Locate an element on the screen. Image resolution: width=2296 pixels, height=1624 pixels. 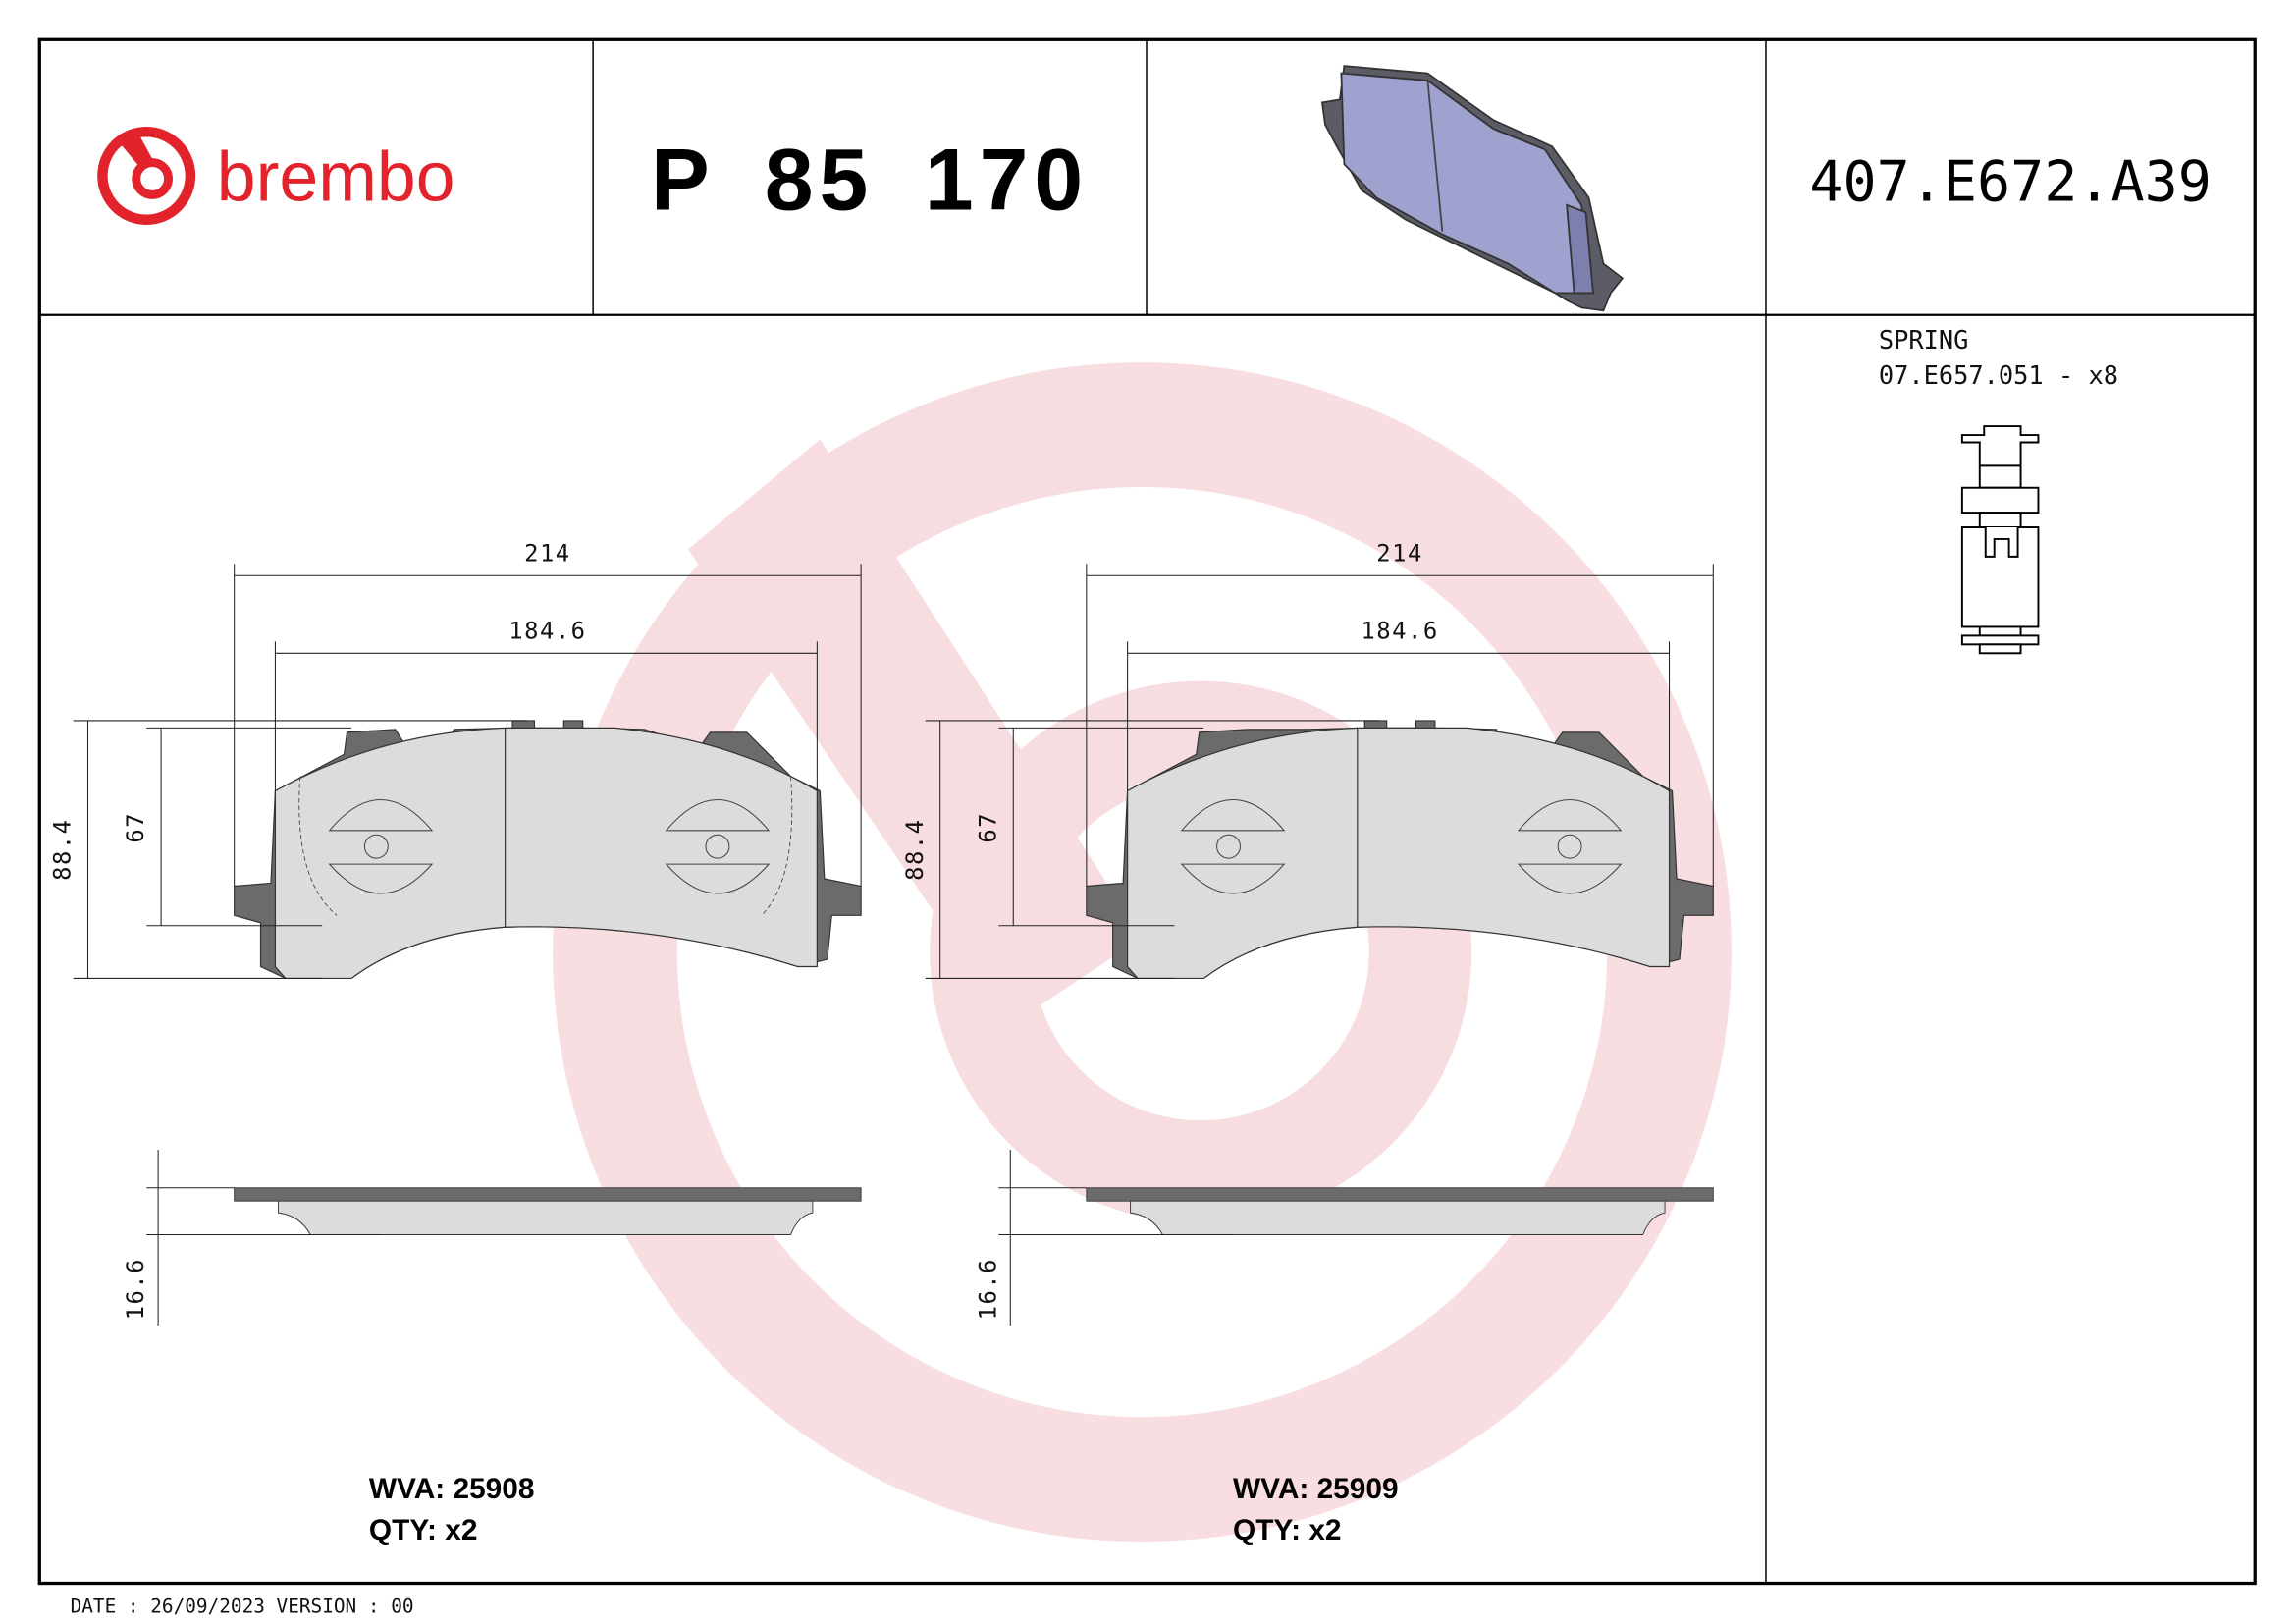
wva-number: WVA: 25909 is located at coordinates (1316, 1489).